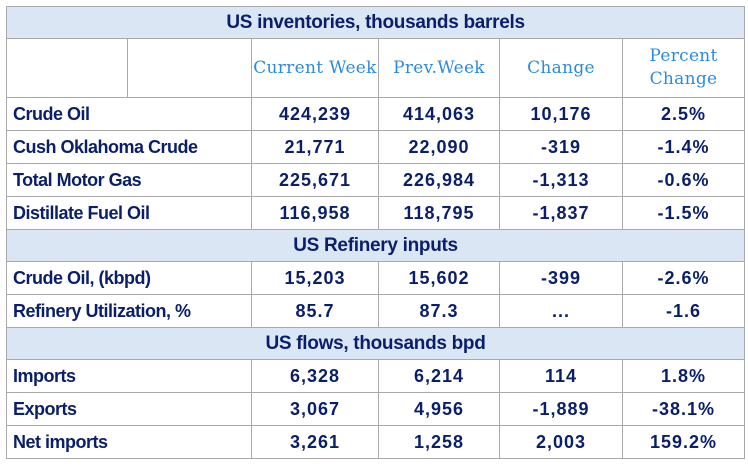 The height and width of the screenshot is (470, 748). Describe the element at coordinates (683, 147) in the screenshot. I see `percent-change-value: -1.4%` at that location.